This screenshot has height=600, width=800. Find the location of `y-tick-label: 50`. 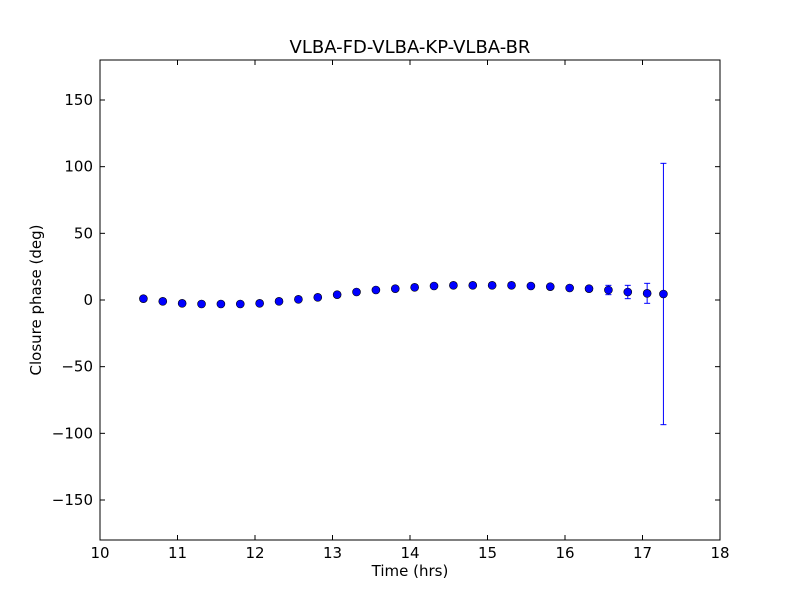

y-tick-label: 50 is located at coordinates (83, 233).